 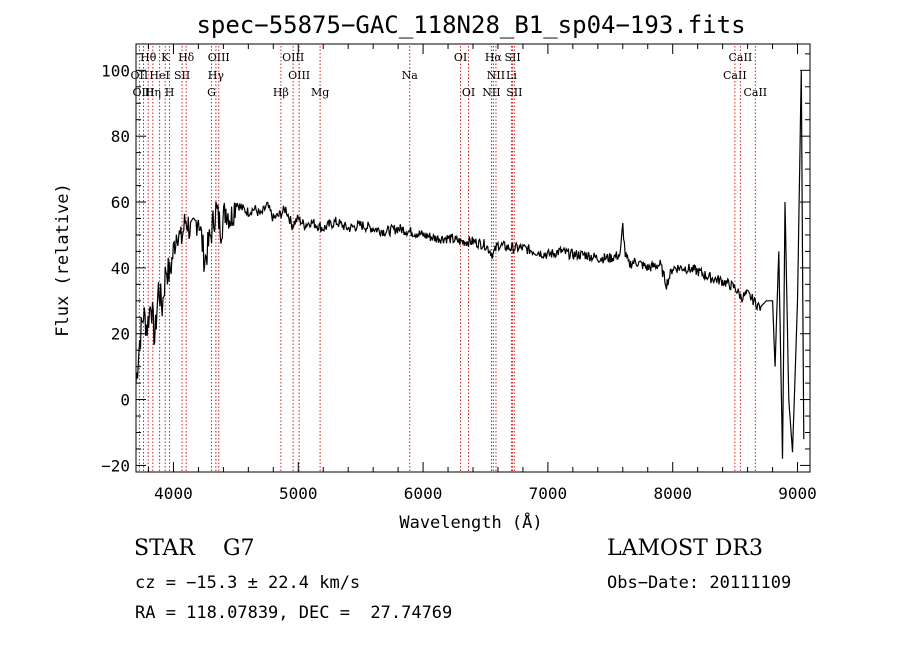 I want to click on line-label-19: Hα, so click(x=494, y=57).